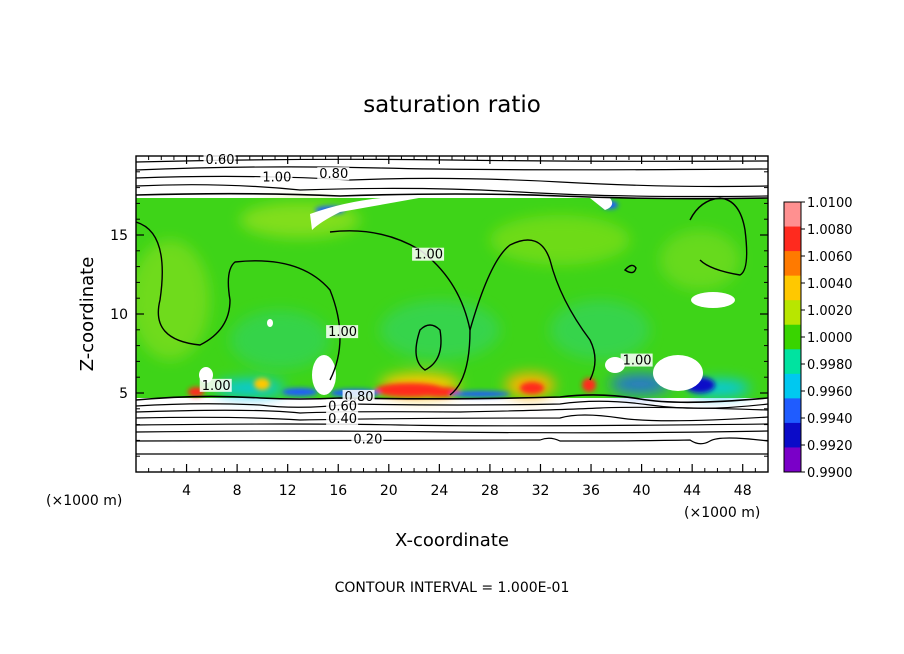 The width and height of the screenshot is (904, 654). What do you see at coordinates (591, 491) in the screenshot?
I see `x-tick-label: 36` at bounding box center [591, 491].